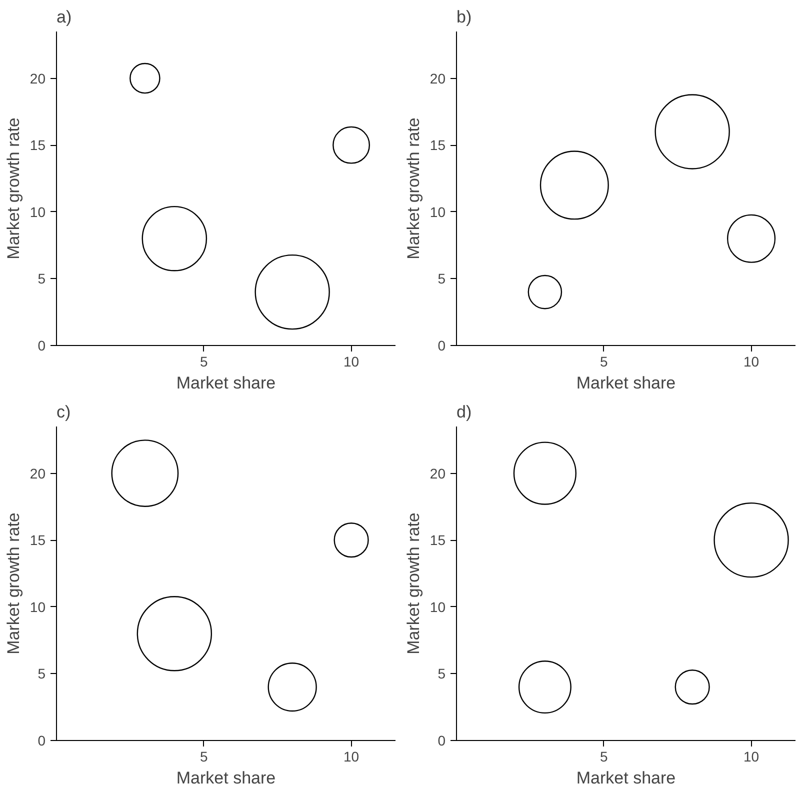 This screenshot has height=794, width=805. Describe the element at coordinates (63, 412) in the screenshot. I see `chart-title: c)` at that location.